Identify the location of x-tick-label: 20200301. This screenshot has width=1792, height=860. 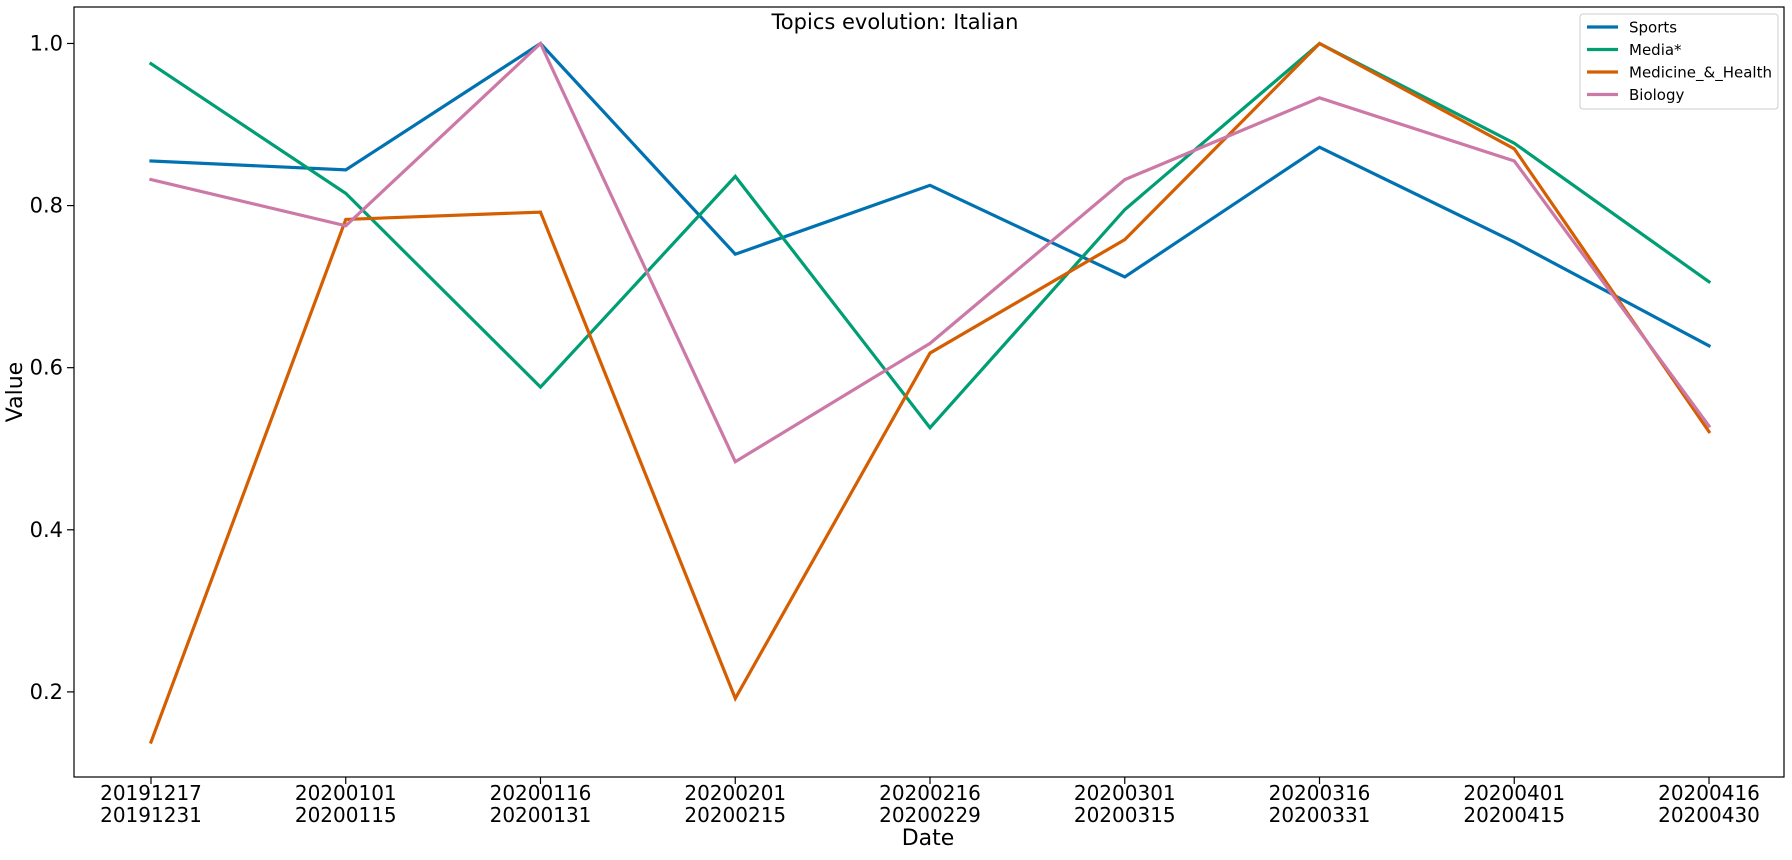
(1125, 793).